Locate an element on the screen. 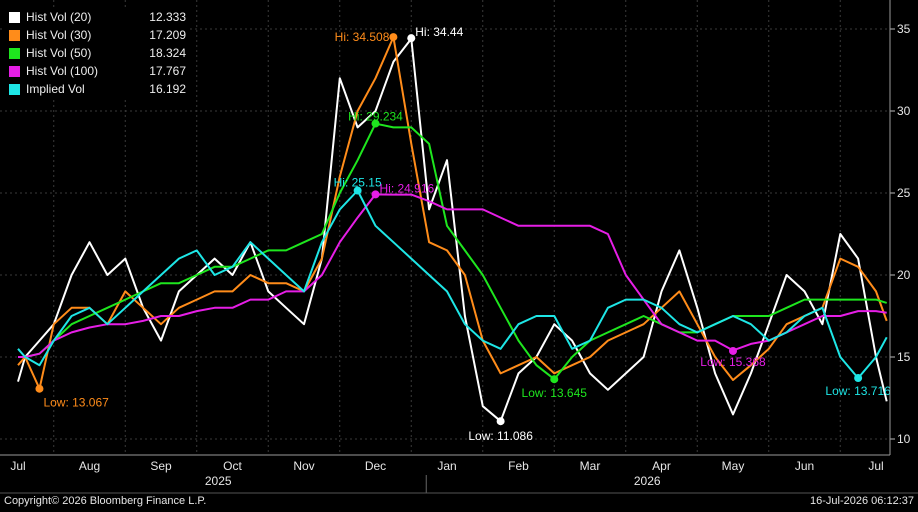 The width and height of the screenshot is (918, 512). legend-value: 16.192 is located at coordinates (167, 89).